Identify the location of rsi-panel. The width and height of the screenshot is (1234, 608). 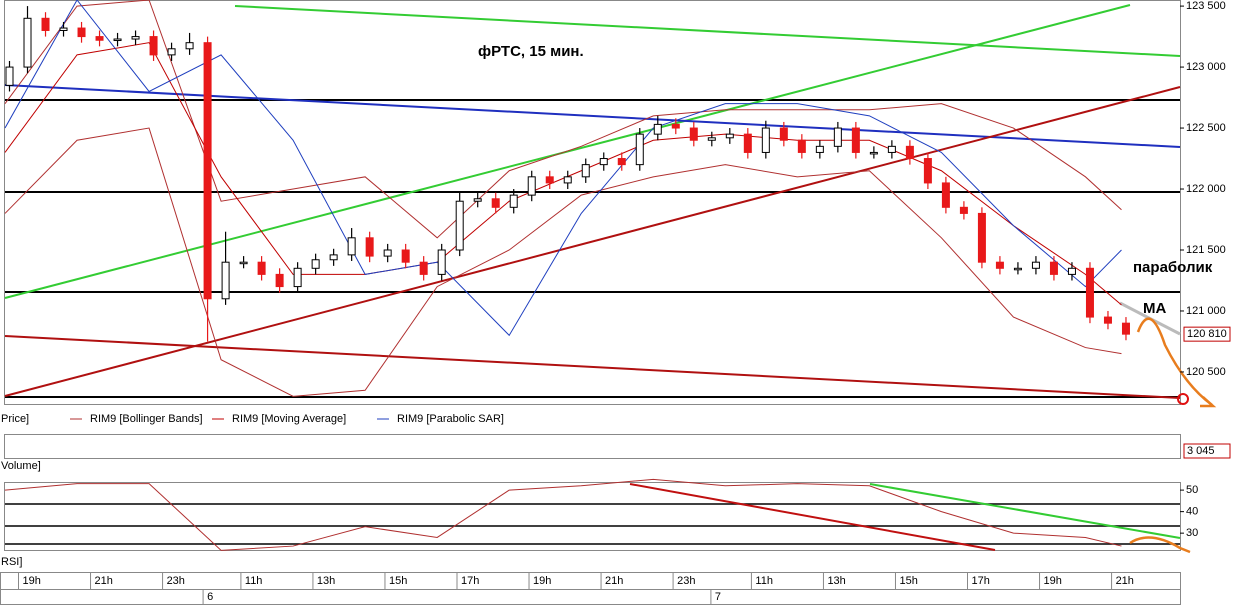
(592, 516).